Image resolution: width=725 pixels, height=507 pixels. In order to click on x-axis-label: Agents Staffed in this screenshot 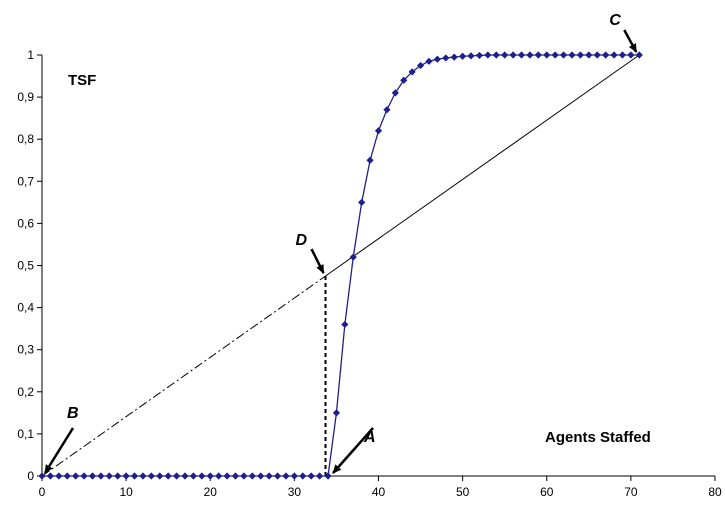, I will do `click(598, 437)`.